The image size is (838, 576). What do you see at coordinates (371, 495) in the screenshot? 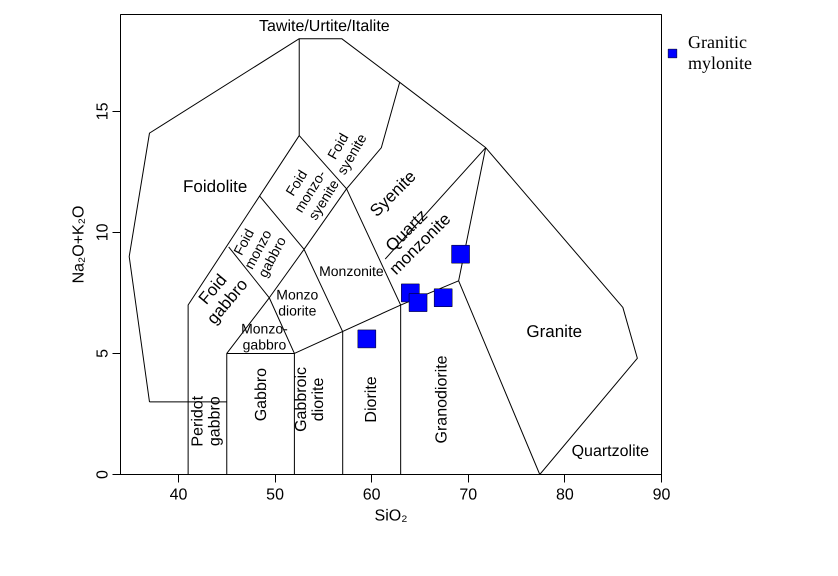
I see `x-tick-label: 60` at bounding box center [371, 495].